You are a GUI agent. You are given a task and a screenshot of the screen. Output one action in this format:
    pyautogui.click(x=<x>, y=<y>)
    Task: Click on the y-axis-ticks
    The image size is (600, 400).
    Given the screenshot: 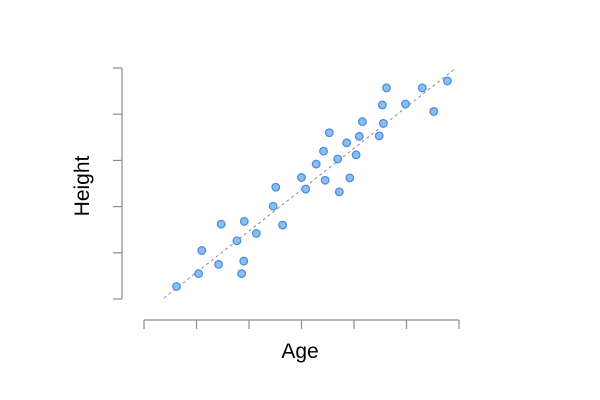 What is the action you would take?
    pyautogui.click(x=117, y=183)
    